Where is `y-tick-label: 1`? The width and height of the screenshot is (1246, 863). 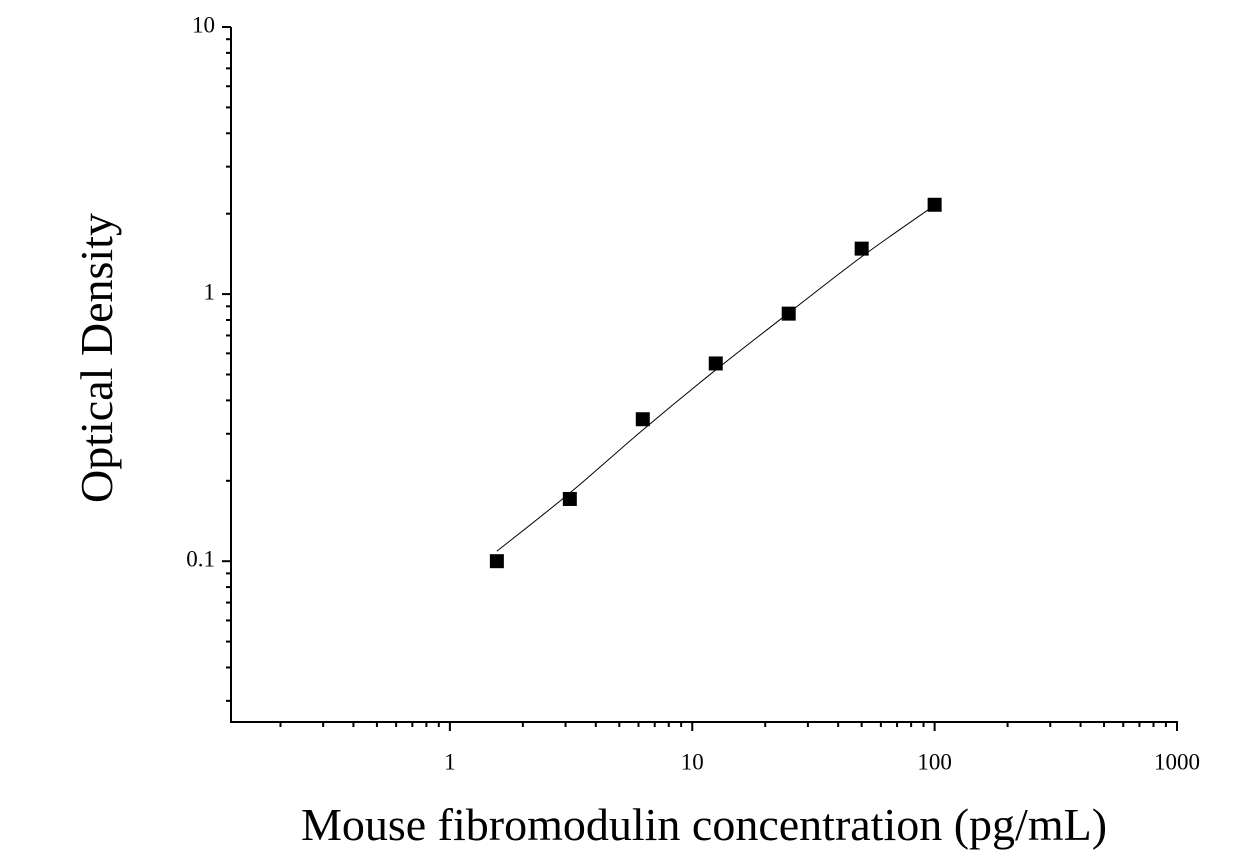 y-tick-label: 1 is located at coordinates (210, 291).